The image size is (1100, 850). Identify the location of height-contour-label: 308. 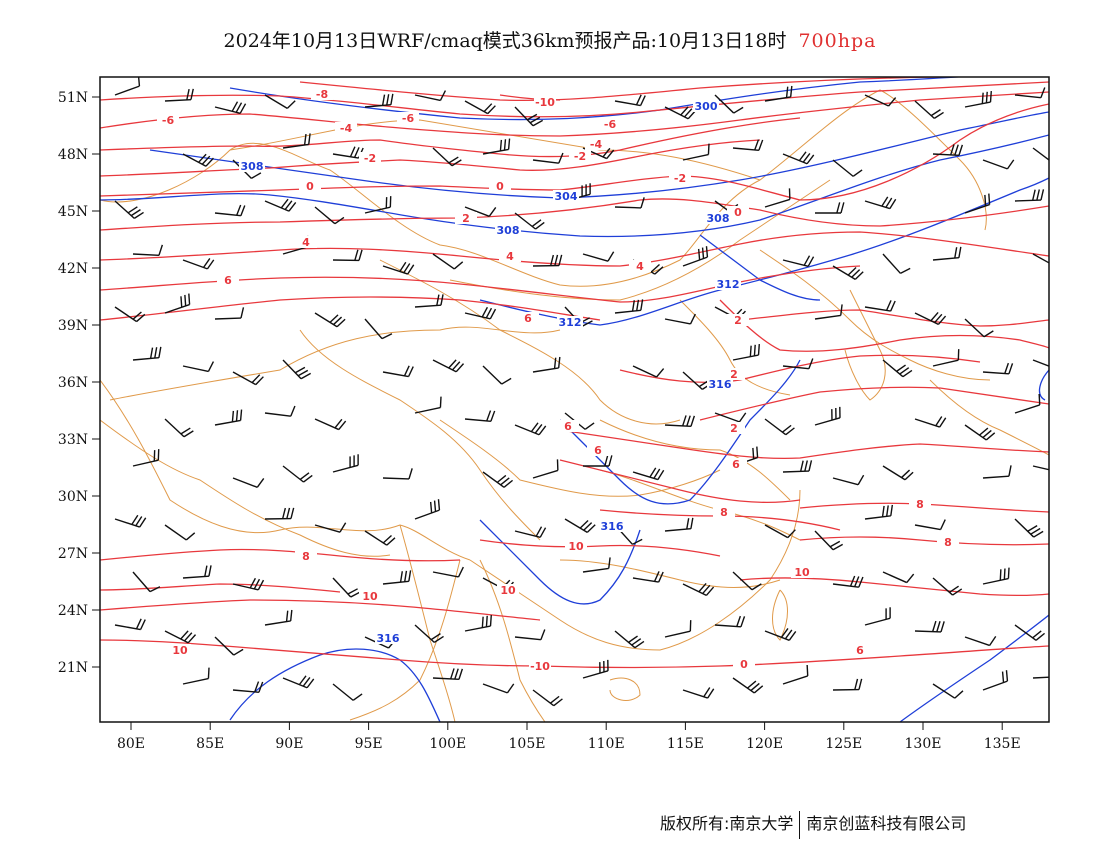
(508, 230).